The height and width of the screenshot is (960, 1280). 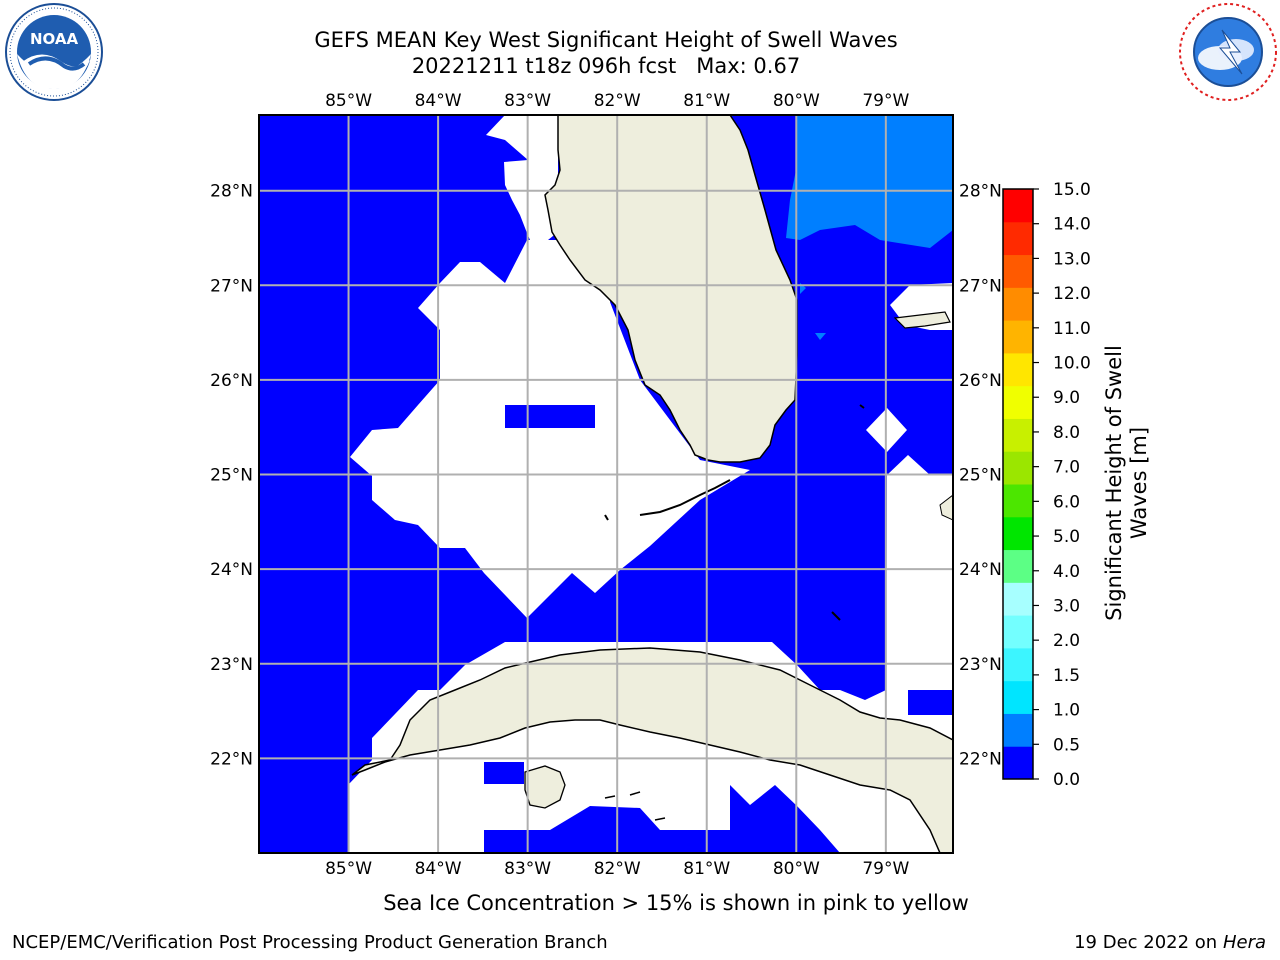 I want to click on colorbar-tick-label: 15.0, so click(x=1072, y=190).